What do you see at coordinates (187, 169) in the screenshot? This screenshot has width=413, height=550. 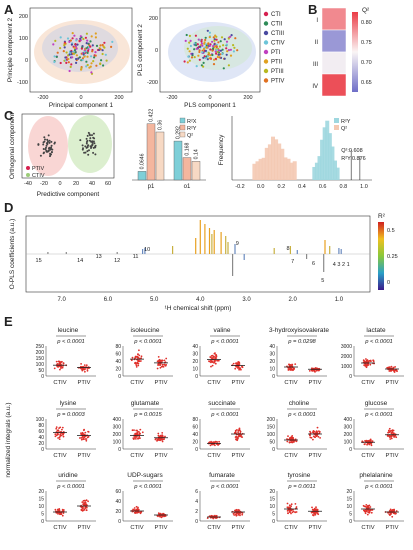 I see `bar-o1-R²Y` at bounding box center [187, 169].